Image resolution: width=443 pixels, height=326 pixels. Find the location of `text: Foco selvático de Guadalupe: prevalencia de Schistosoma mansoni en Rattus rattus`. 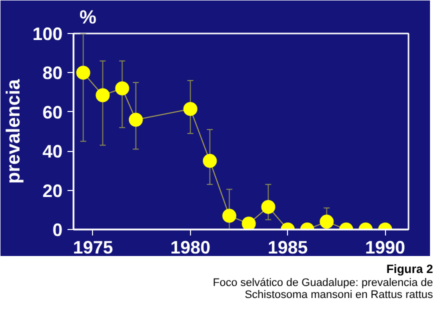

text: Foco selvático de Guadalupe: prevalencia de Schistosoma mansoni en Rattus rattus is located at coordinates (322, 289).